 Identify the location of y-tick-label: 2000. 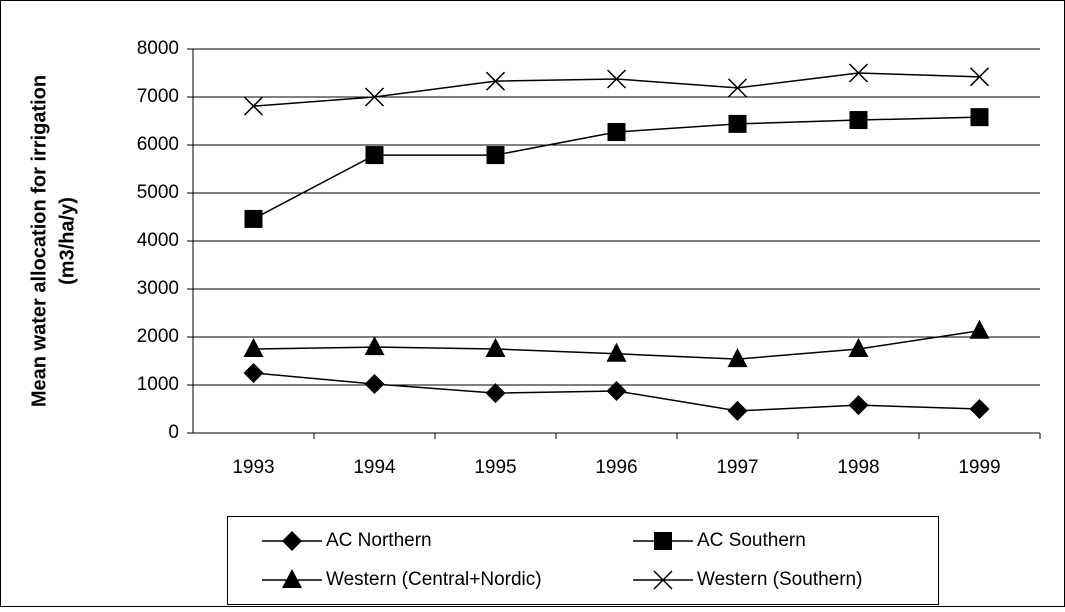
(158, 336).